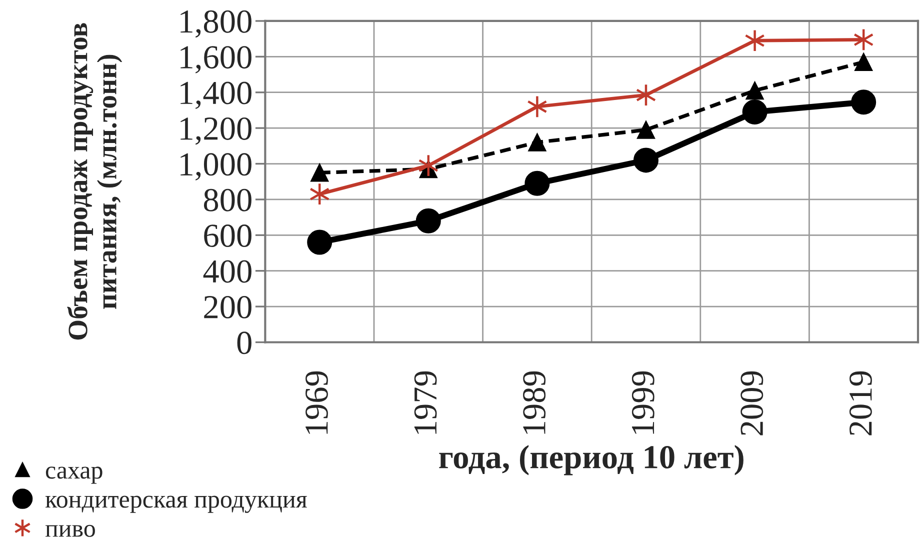 This screenshot has width=924, height=552. Describe the element at coordinates (425, 402) in the screenshot. I see `x-tick-label: 1979` at that location.